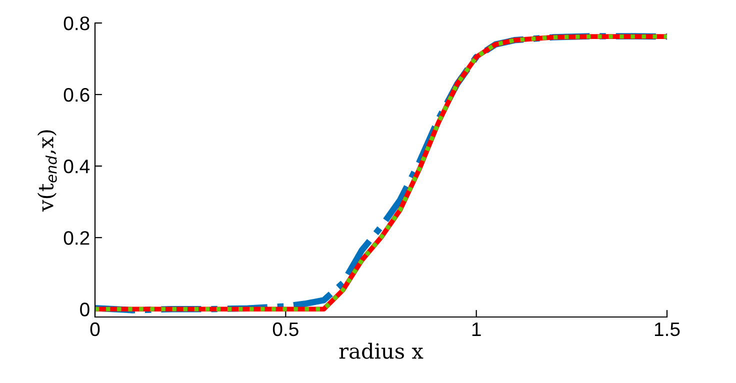 This screenshot has width=736, height=383. Describe the element at coordinates (77, 238) in the screenshot. I see `y-tick-label: 0.2` at that location.